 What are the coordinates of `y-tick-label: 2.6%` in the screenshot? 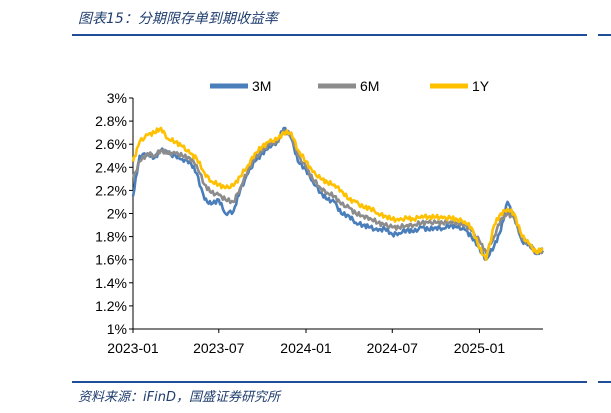 It's located at (111, 144).